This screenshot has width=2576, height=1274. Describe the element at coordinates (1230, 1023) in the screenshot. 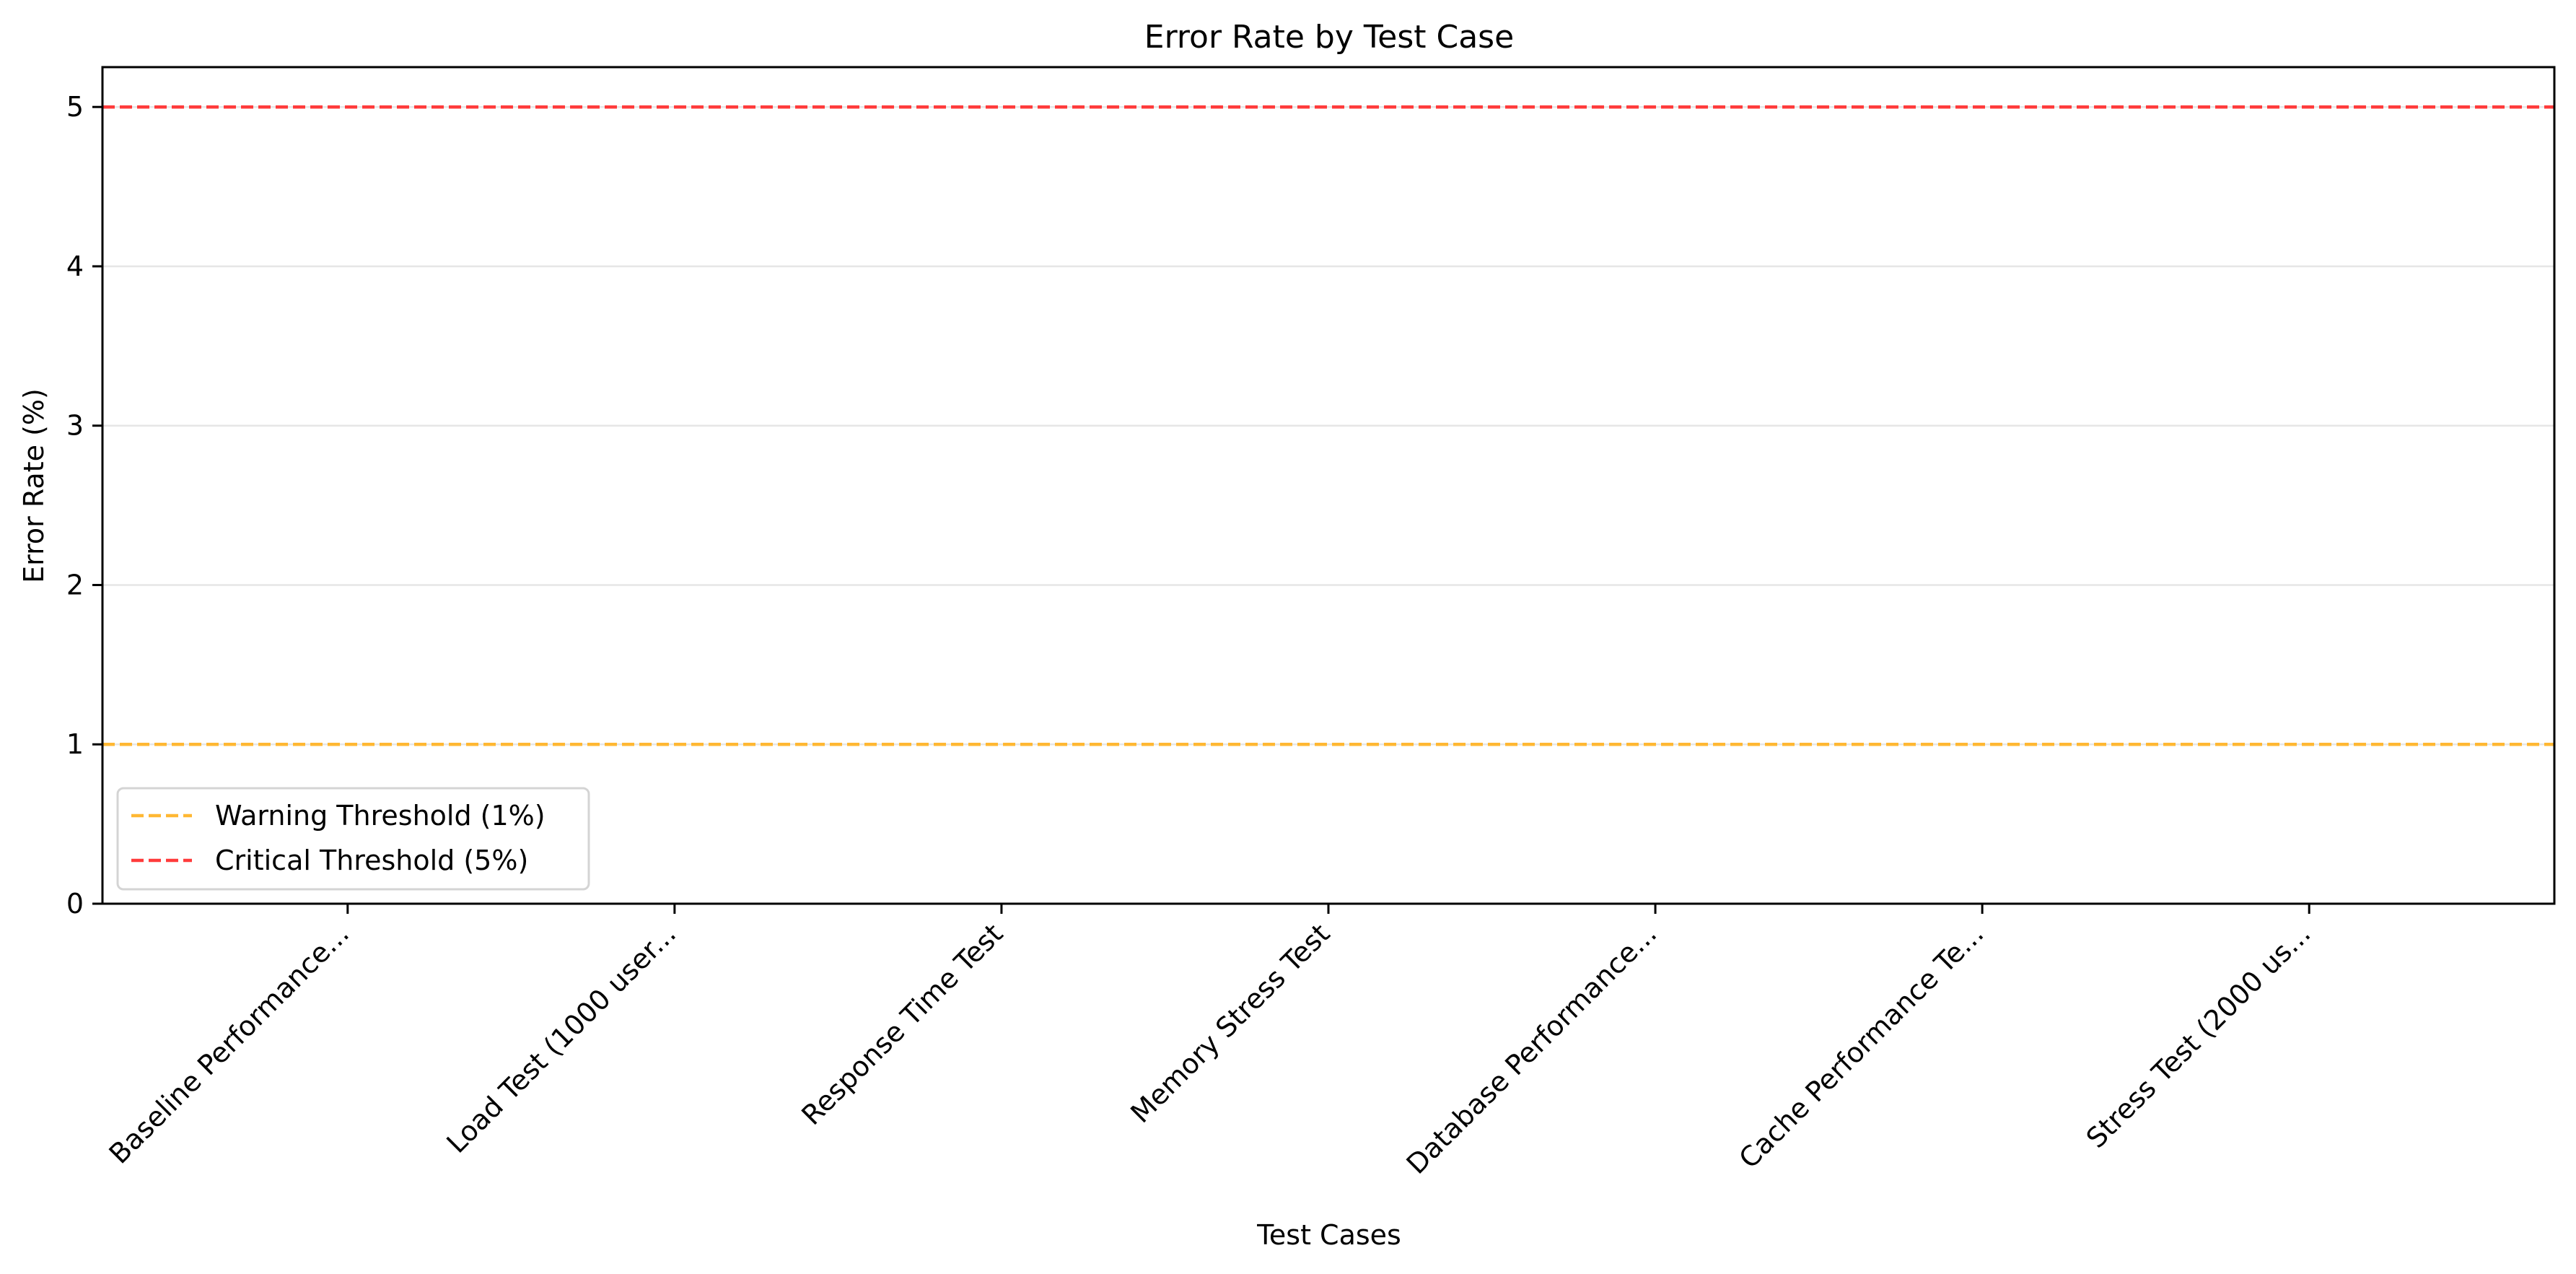

I see `x-tick-label: Memory Stress Test` at that location.